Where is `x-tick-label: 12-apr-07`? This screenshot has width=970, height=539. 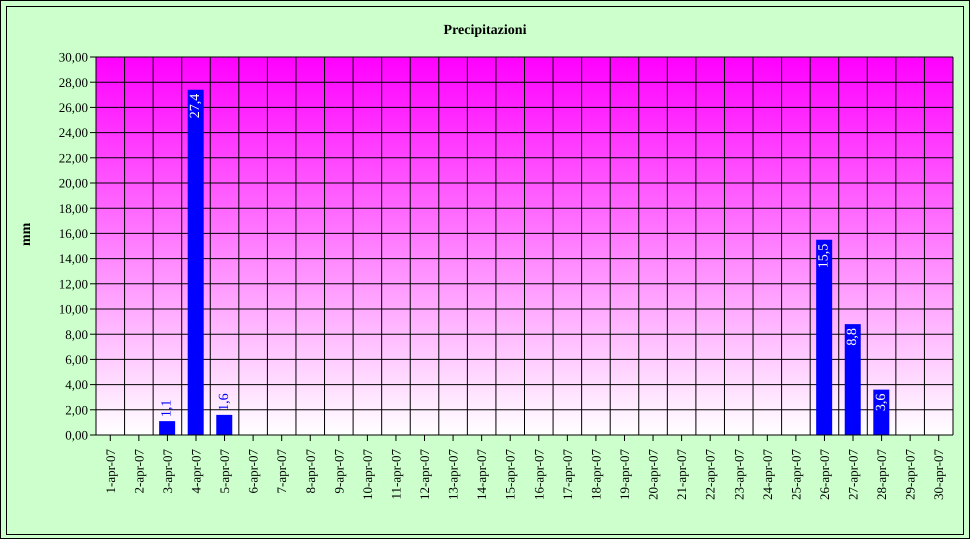
x-tick-label: 12-apr-07 is located at coordinates (424, 474).